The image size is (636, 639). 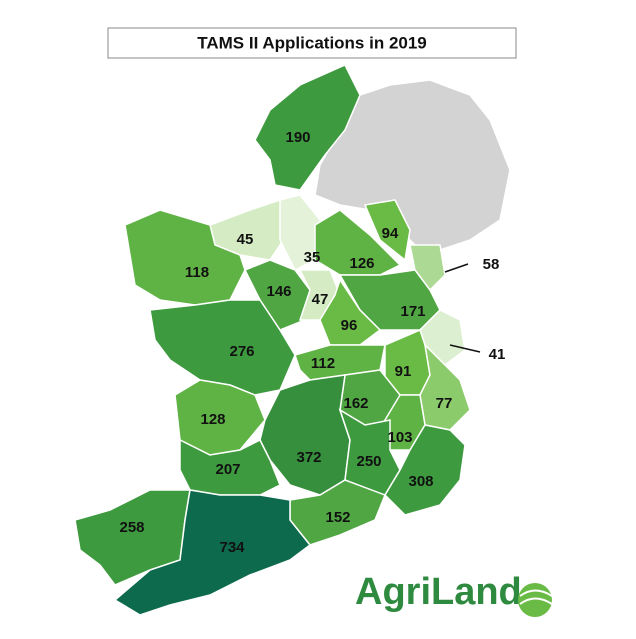 I want to click on northern-ireland, so click(x=412, y=165).